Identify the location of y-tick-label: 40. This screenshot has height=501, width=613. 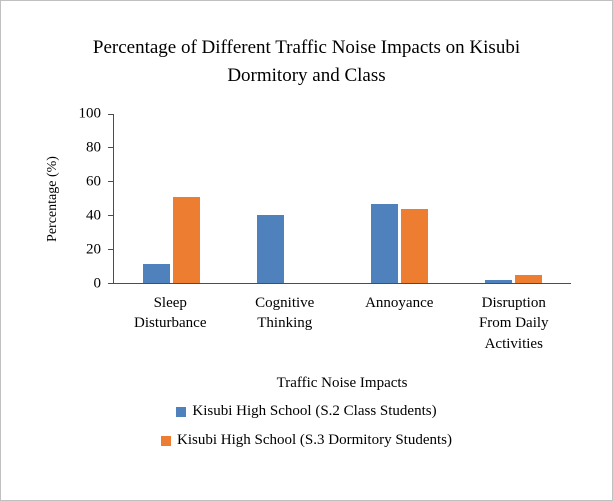
(93, 215).